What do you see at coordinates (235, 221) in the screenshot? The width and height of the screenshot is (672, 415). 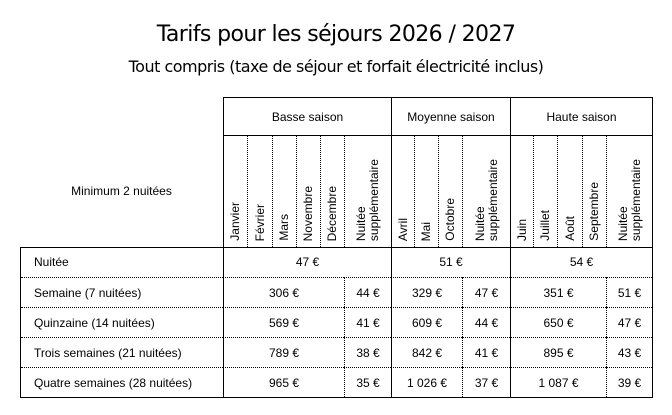 I see `month-label: Janvier` at bounding box center [235, 221].